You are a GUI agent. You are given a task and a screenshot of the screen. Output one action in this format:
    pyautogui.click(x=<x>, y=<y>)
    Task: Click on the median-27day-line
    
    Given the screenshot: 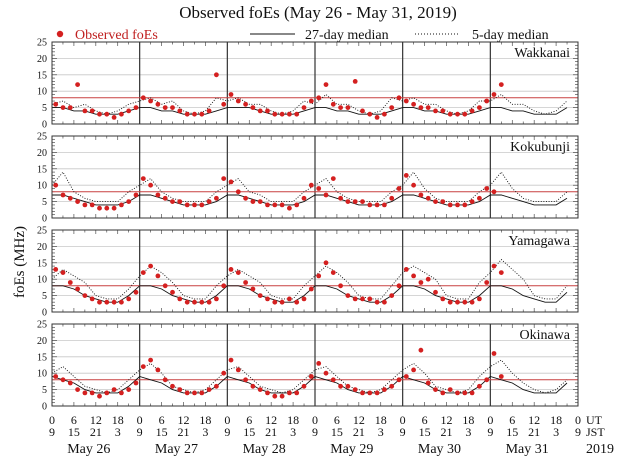 What is the action you would take?
    pyautogui.click(x=310, y=294)
    